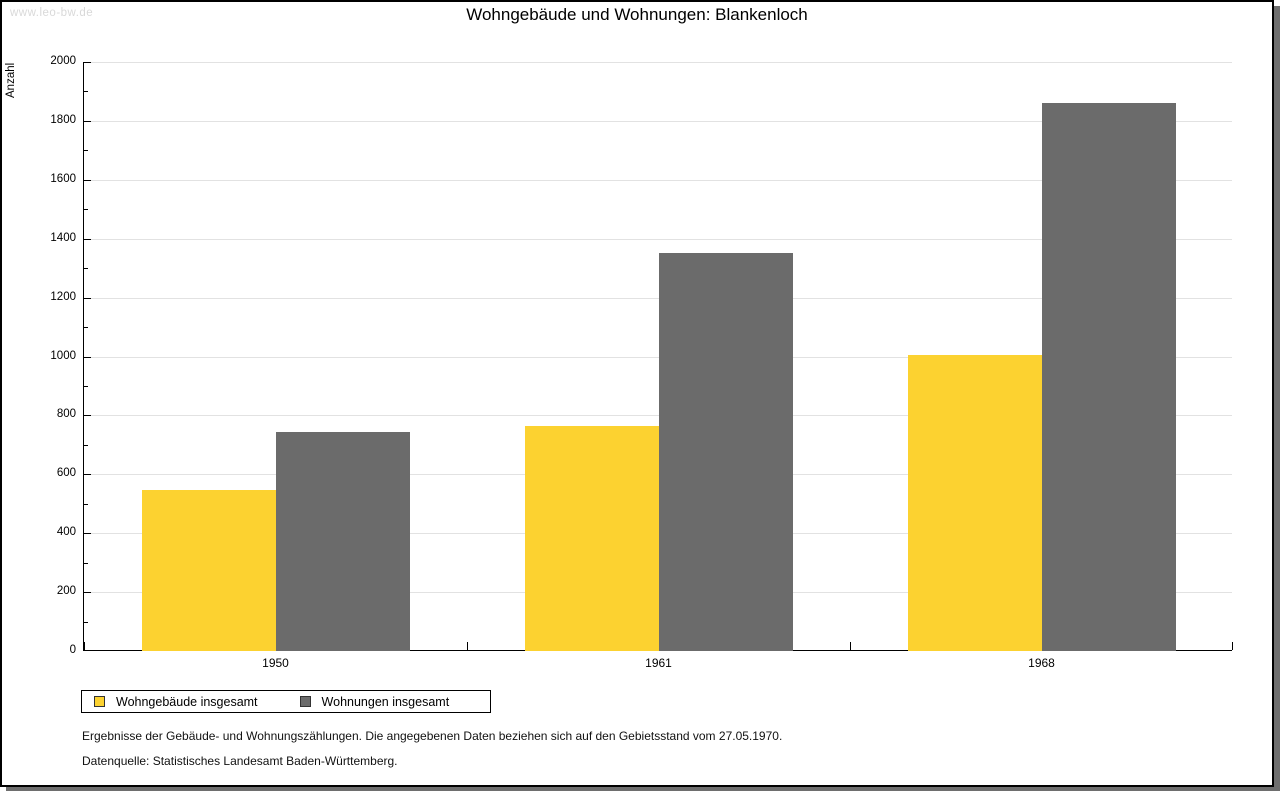 The width and height of the screenshot is (1280, 791). Describe the element at coordinates (63, 119) in the screenshot. I see `y-tick-label-1800: 1800` at that location.